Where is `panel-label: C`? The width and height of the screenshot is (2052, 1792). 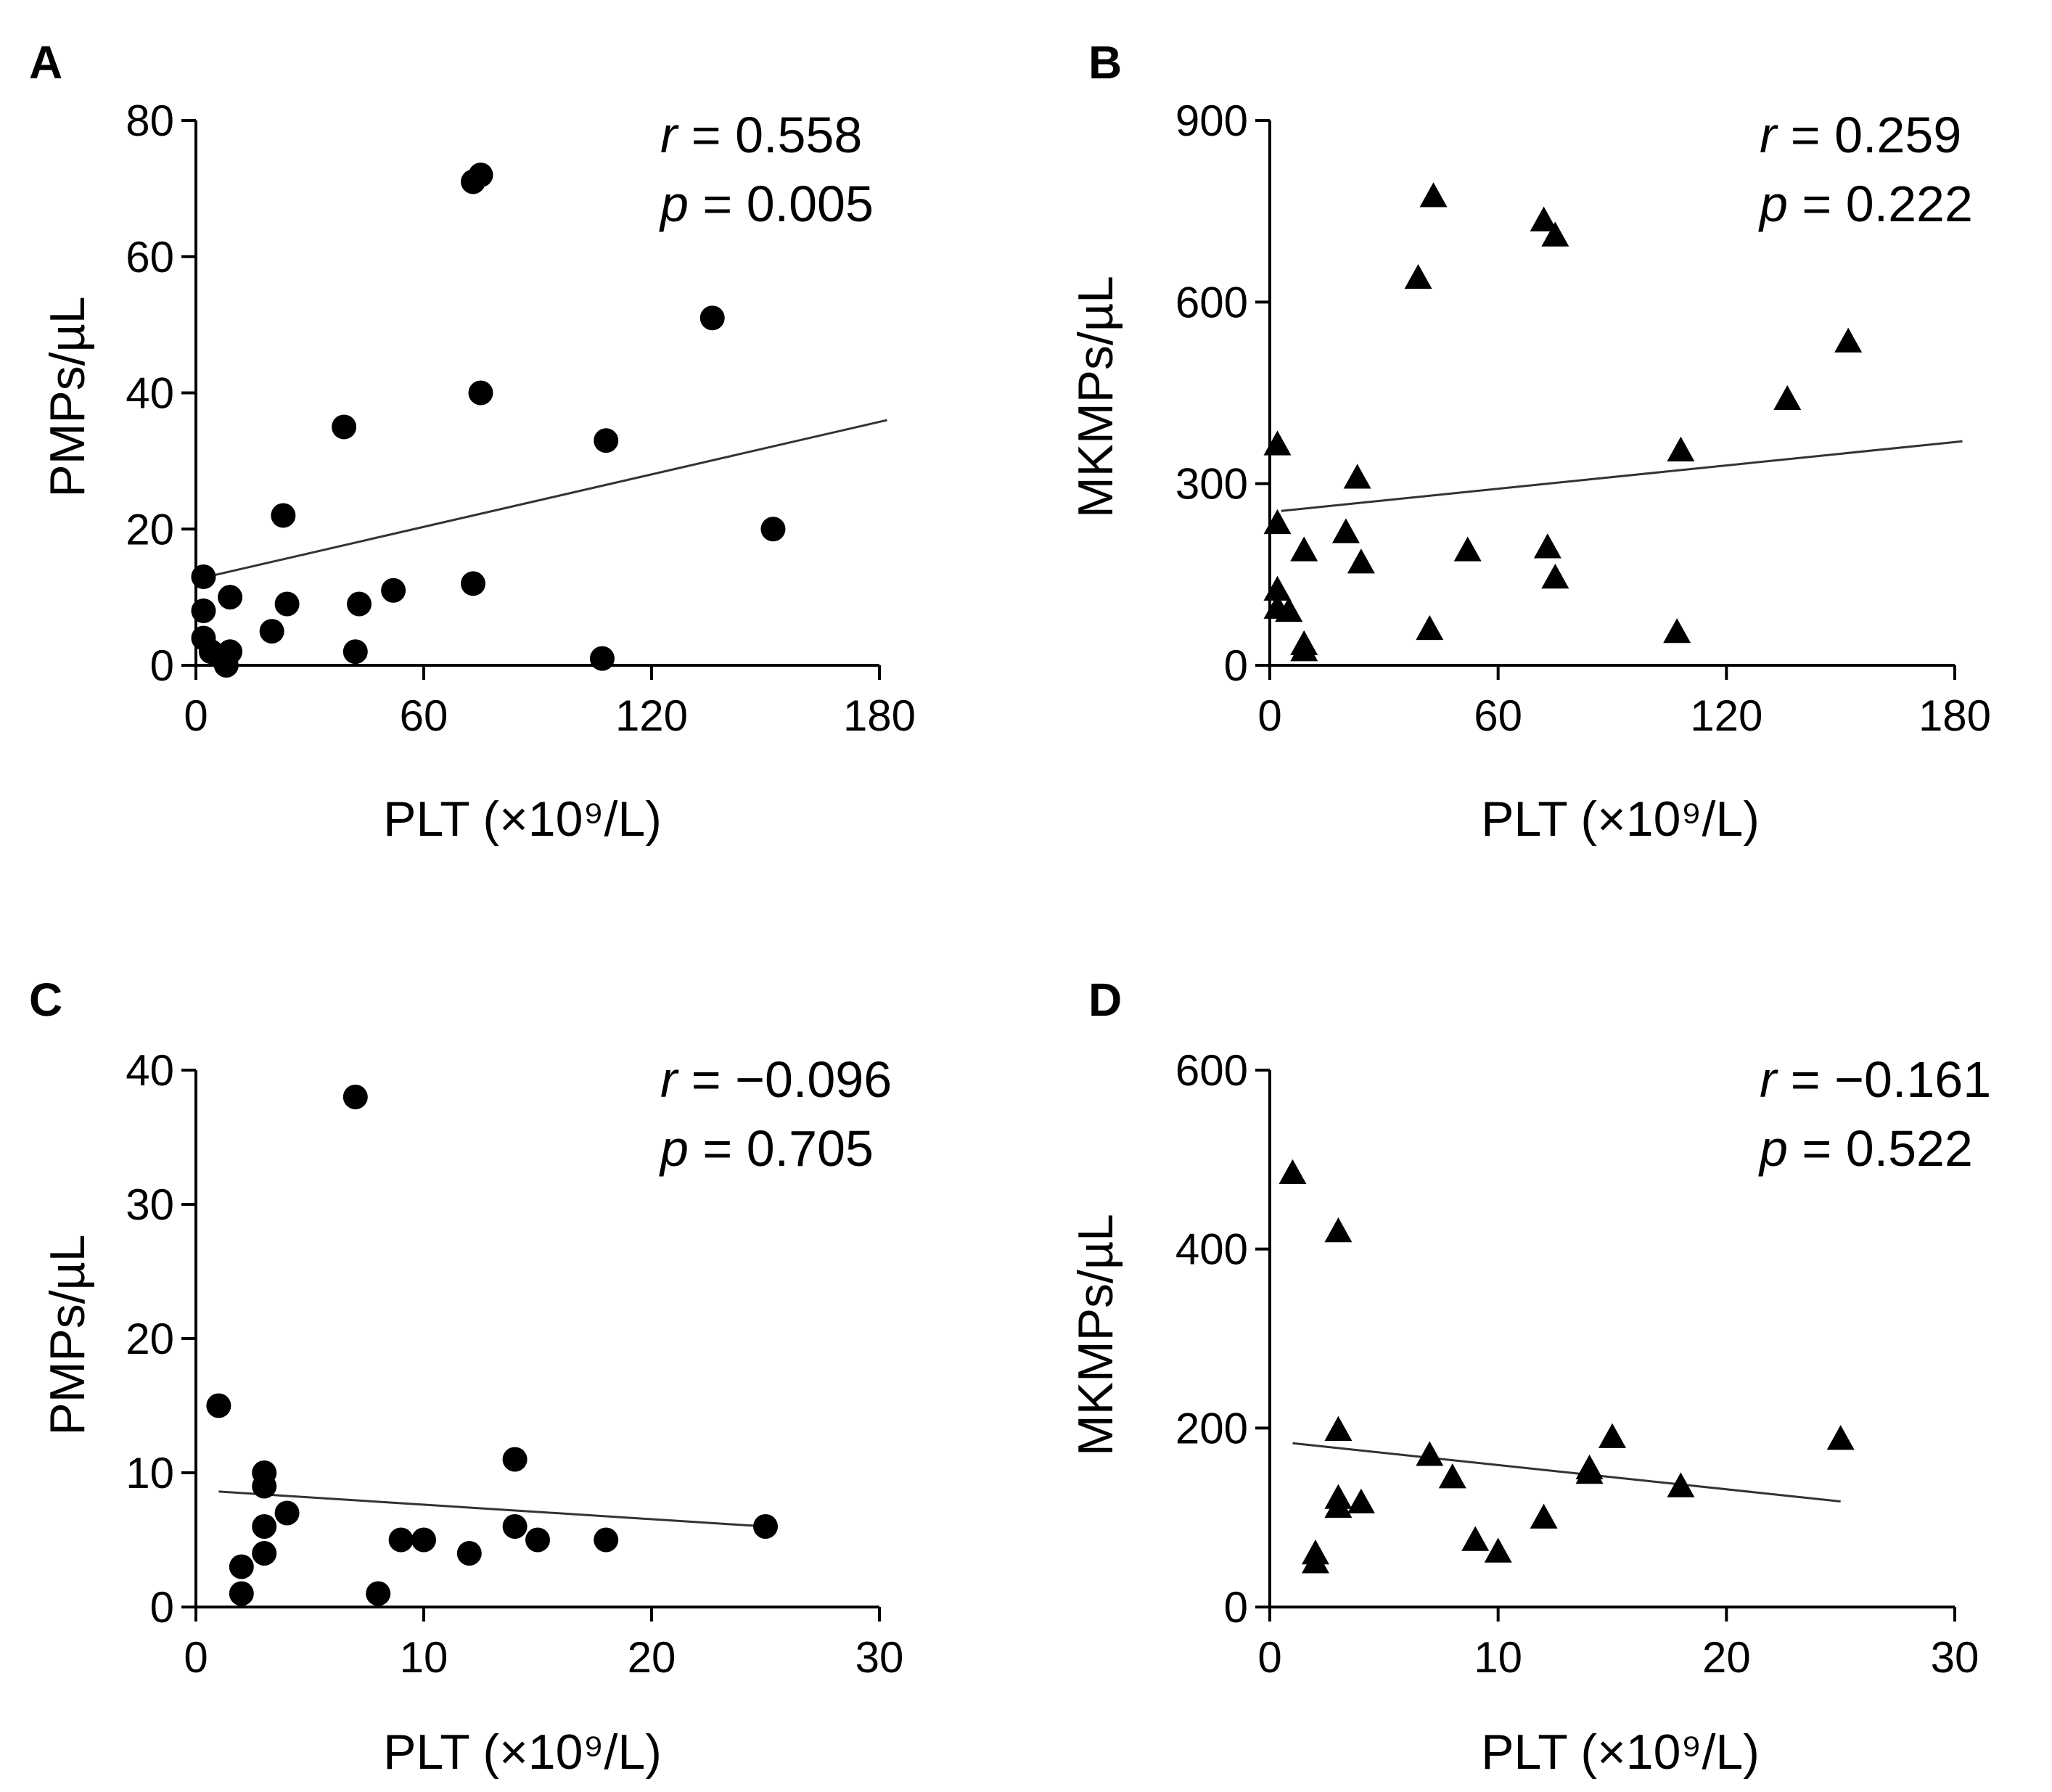 panel-label: C is located at coordinates (45, 1000).